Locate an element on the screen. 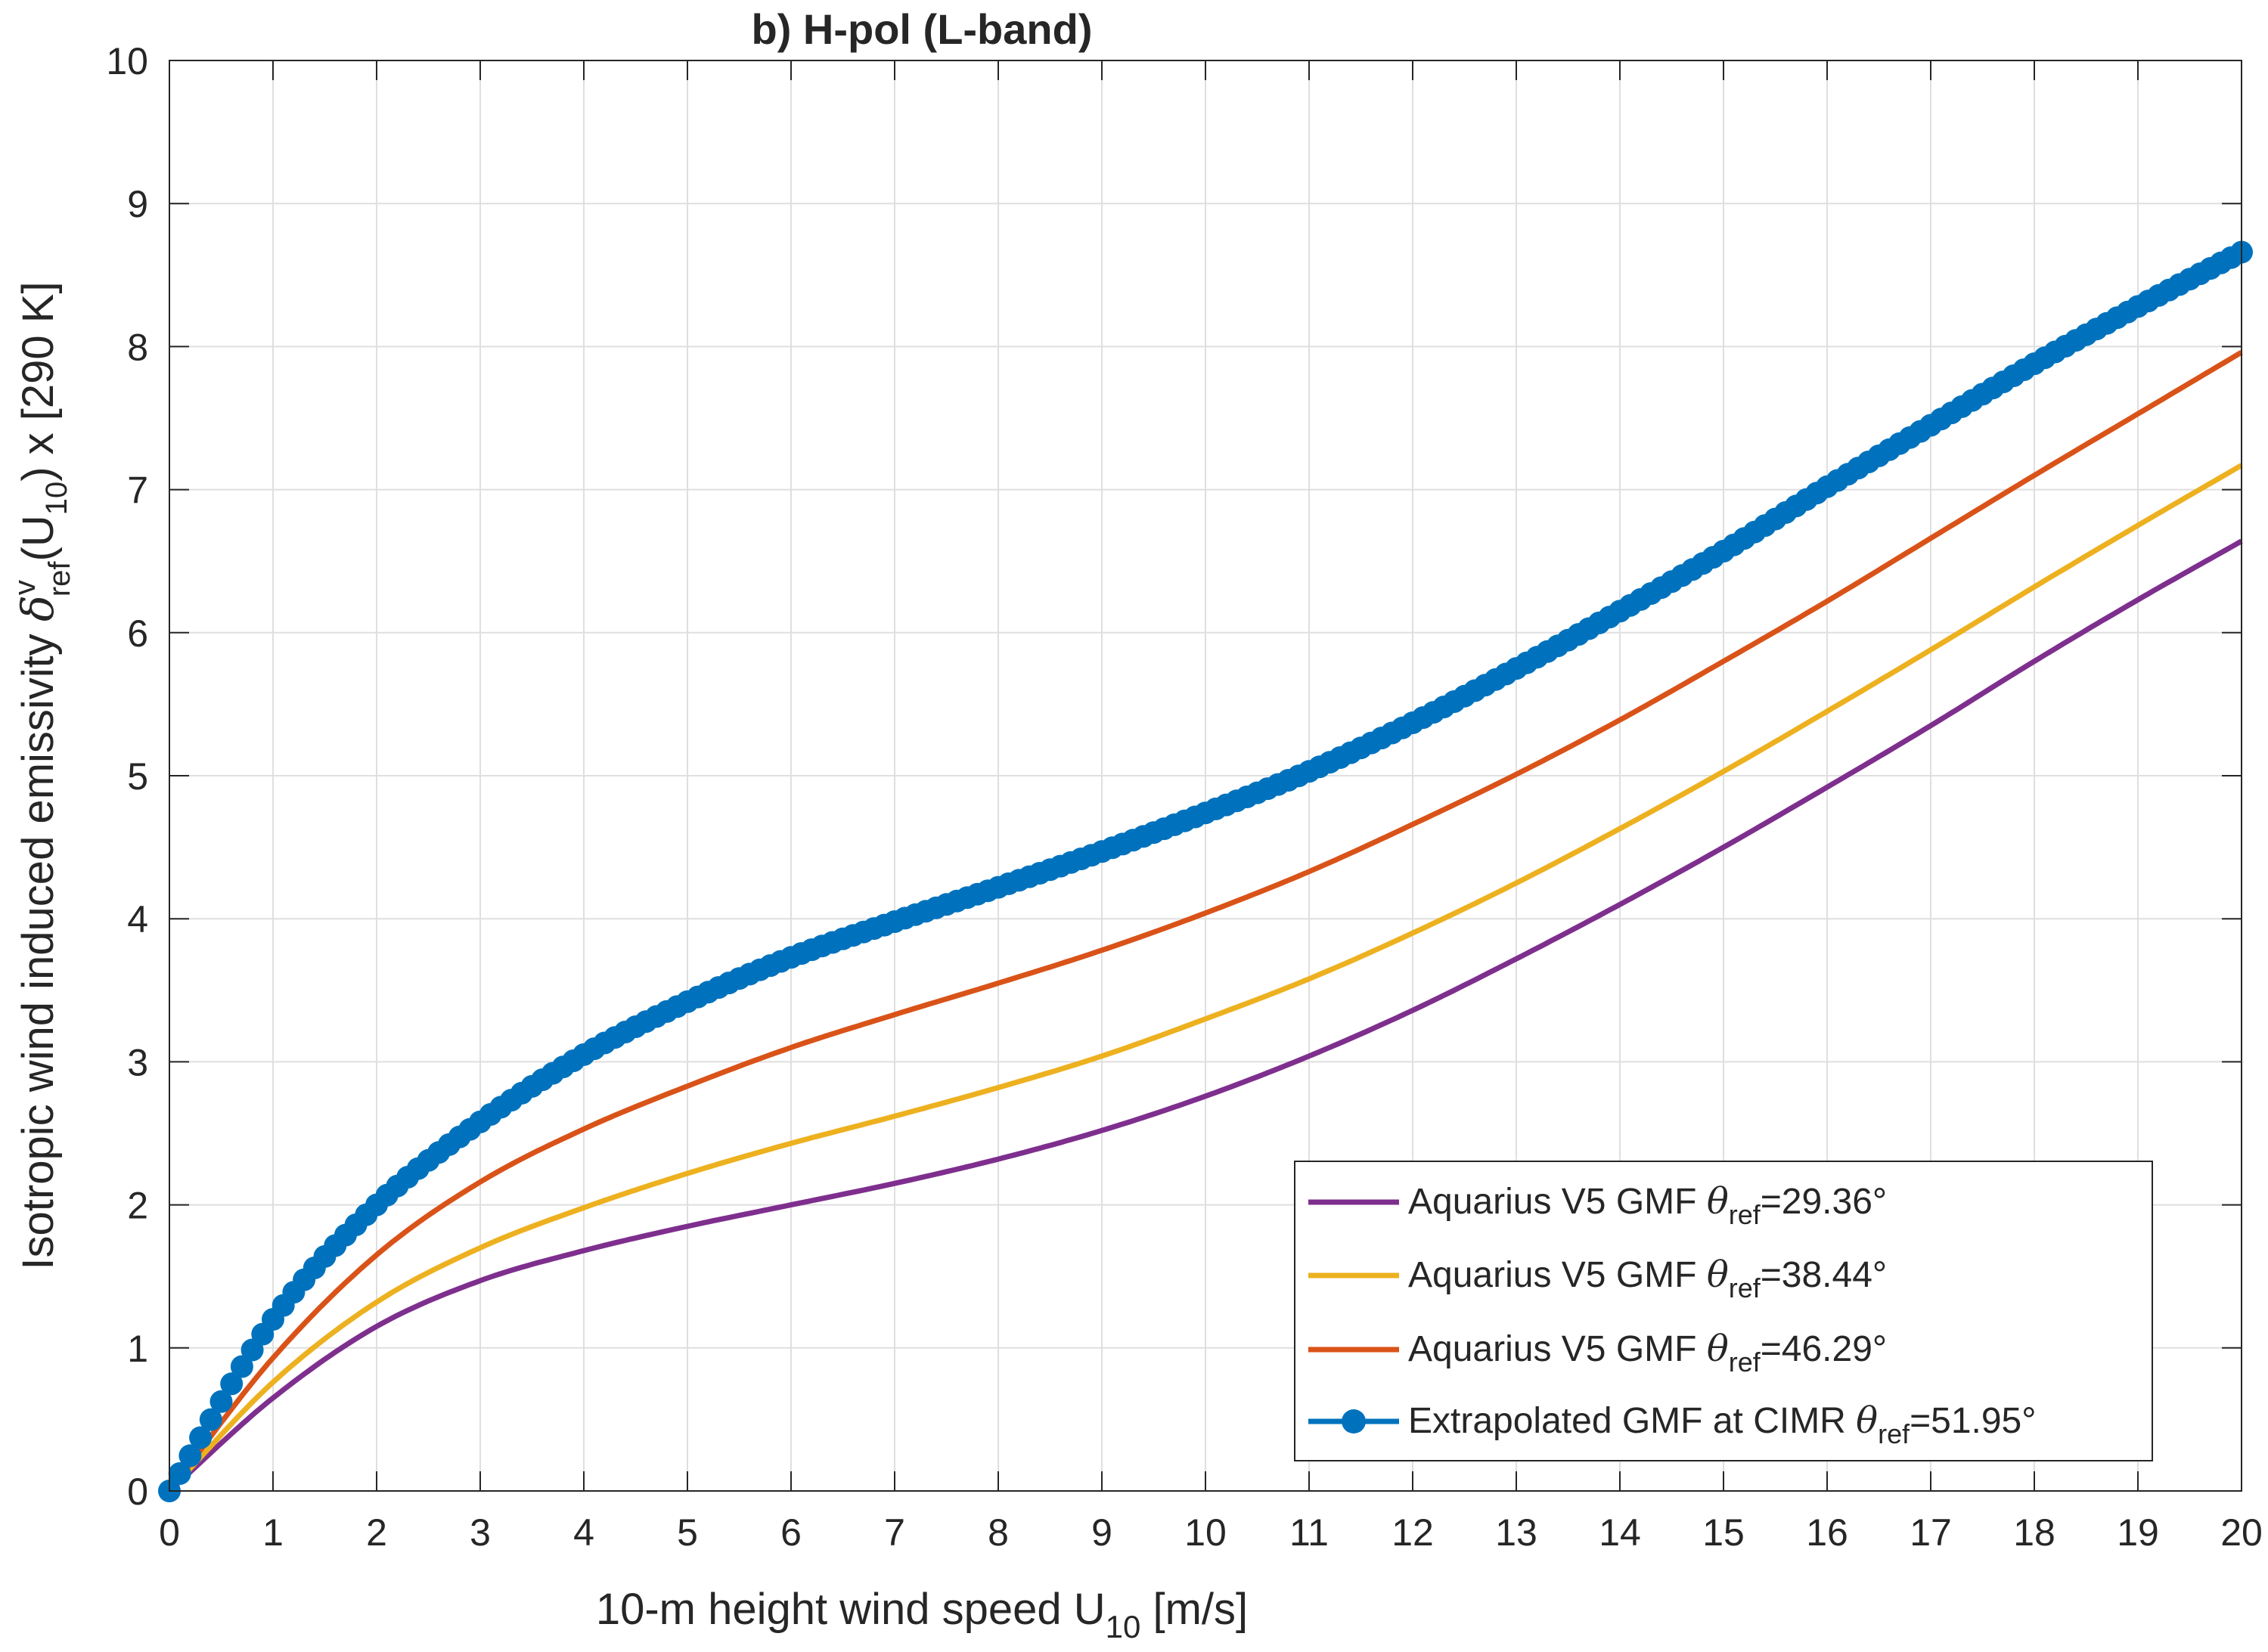  legend-box is located at coordinates (1723, 1311).